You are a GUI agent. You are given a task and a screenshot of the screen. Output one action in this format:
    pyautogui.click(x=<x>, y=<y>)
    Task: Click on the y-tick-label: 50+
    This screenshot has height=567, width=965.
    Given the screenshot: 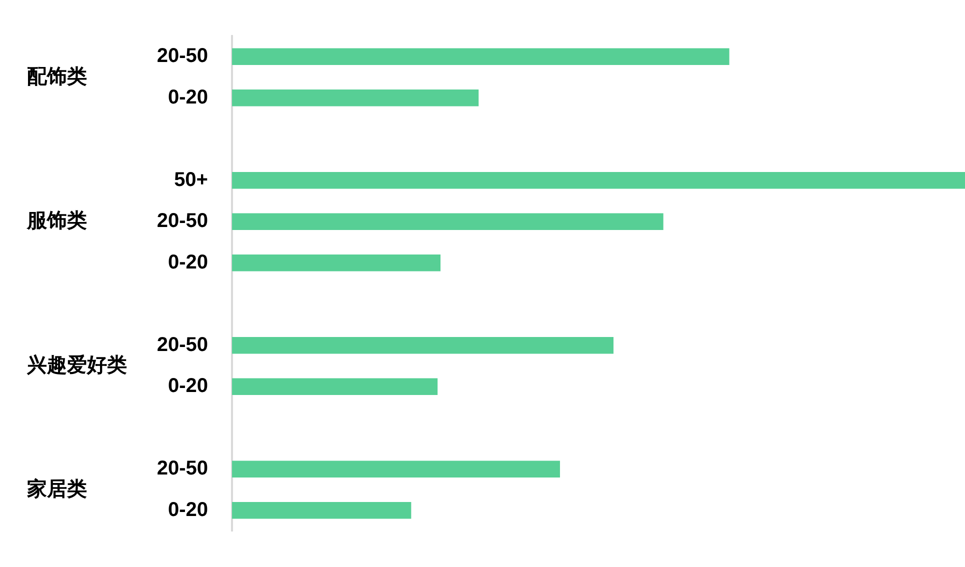 What is the action you would take?
    pyautogui.click(x=191, y=179)
    